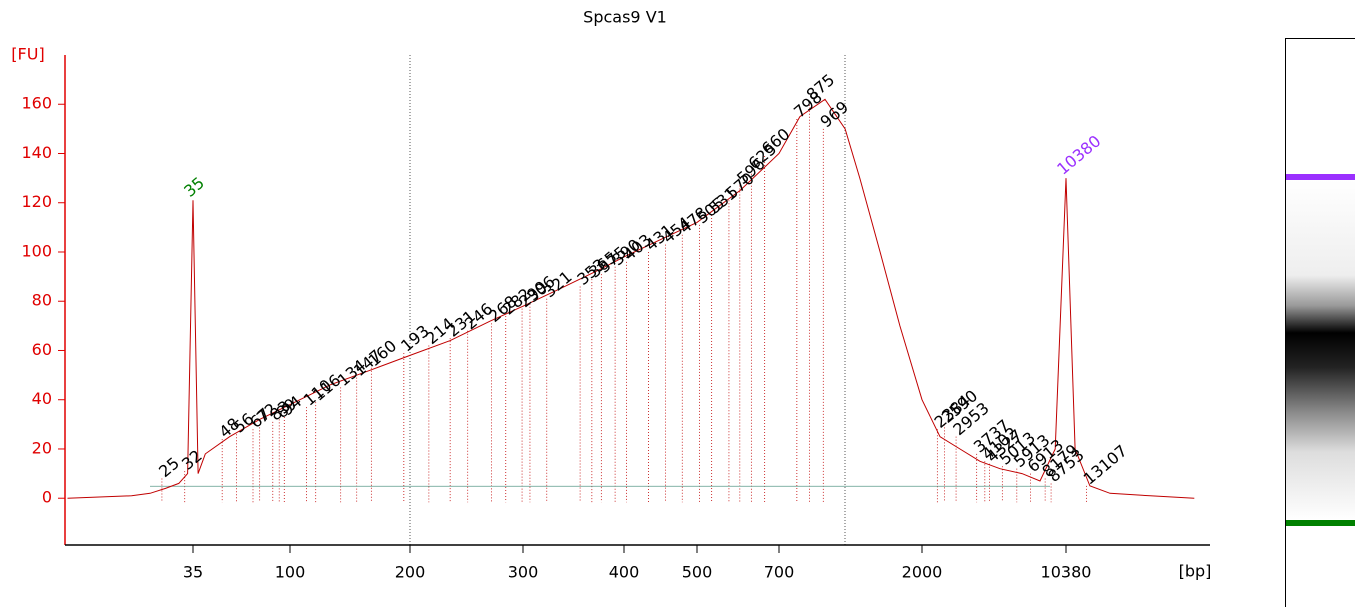  I want to click on x-tick-label: 100, so click(290, 572).